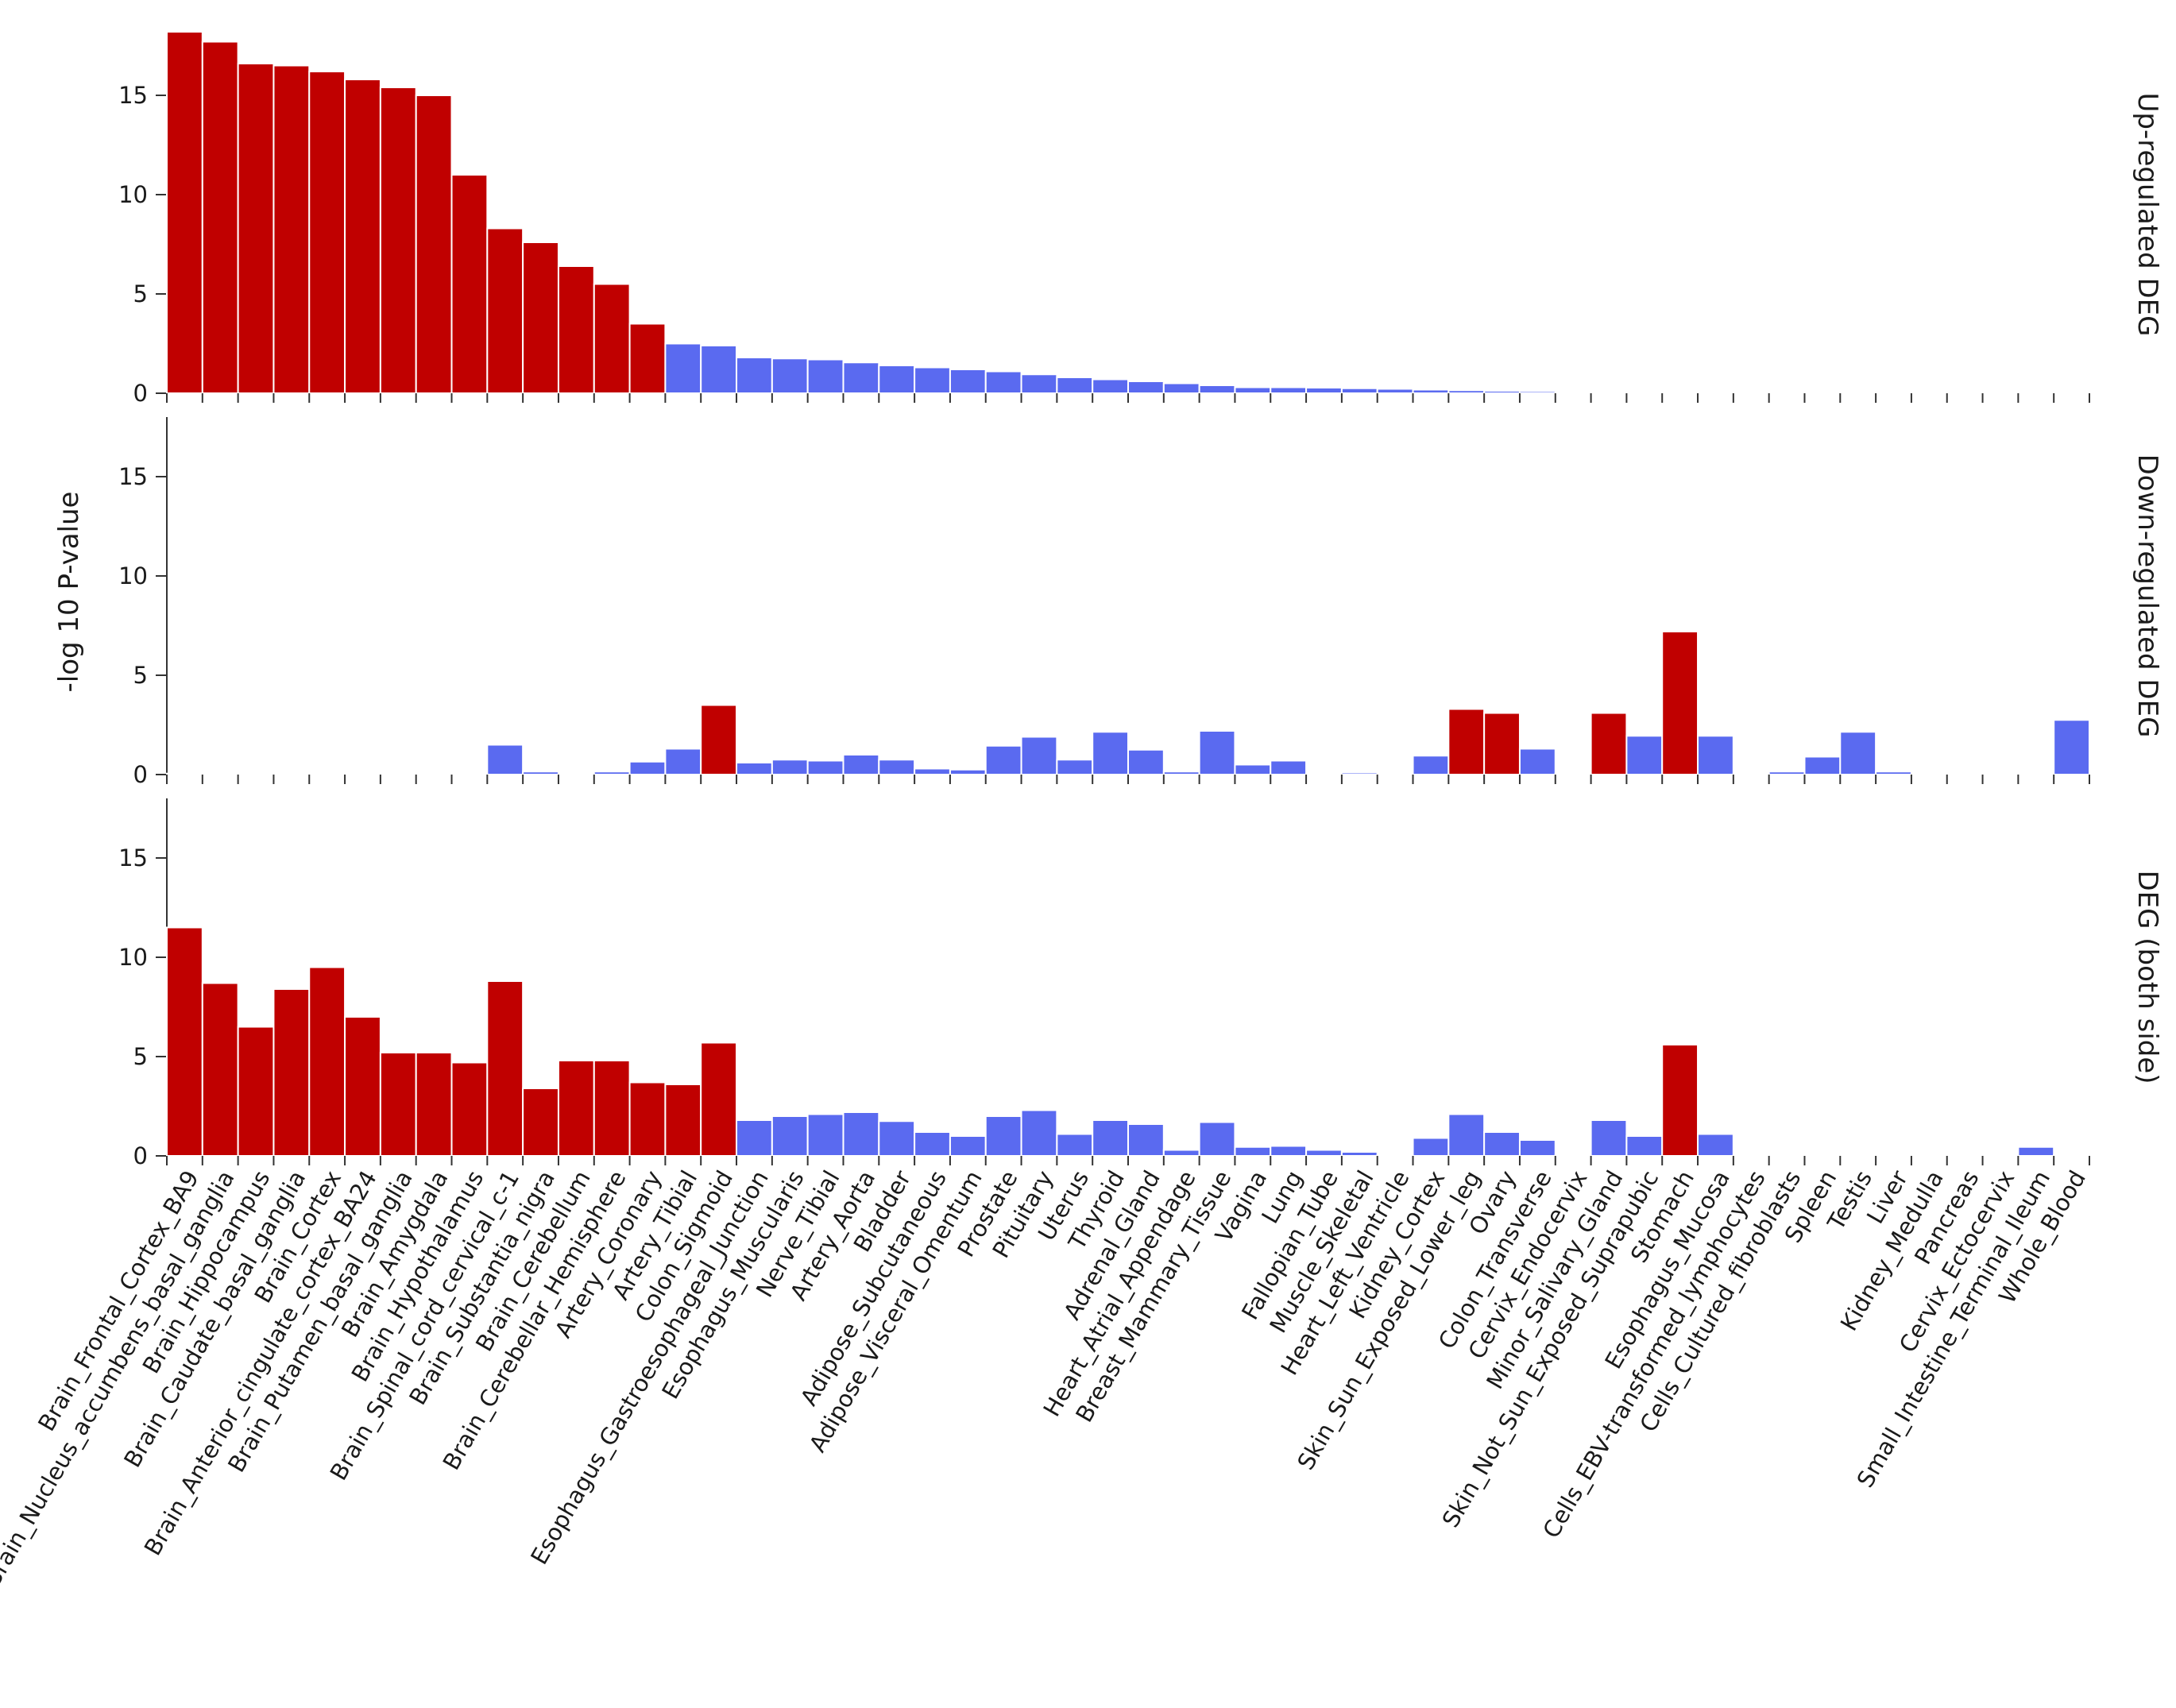 The height and width of the screenshot is (1708, 2176). I want to click on y-axis-label: -log 10 P-value, so click(69, 592).